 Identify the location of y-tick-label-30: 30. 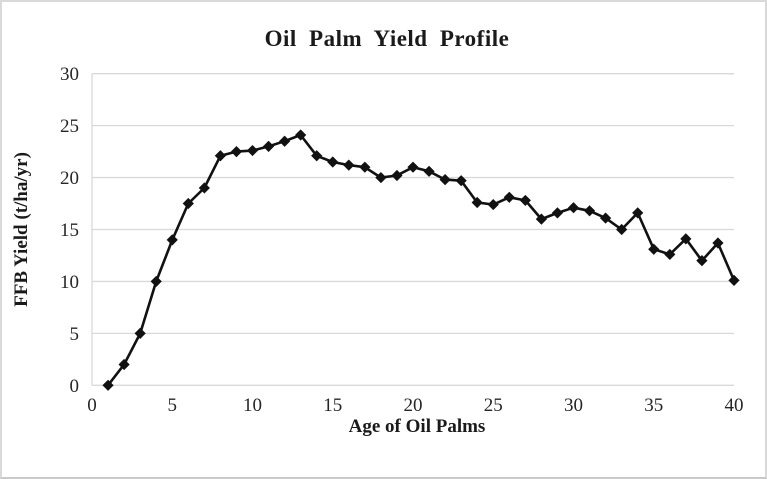
(69, 74).